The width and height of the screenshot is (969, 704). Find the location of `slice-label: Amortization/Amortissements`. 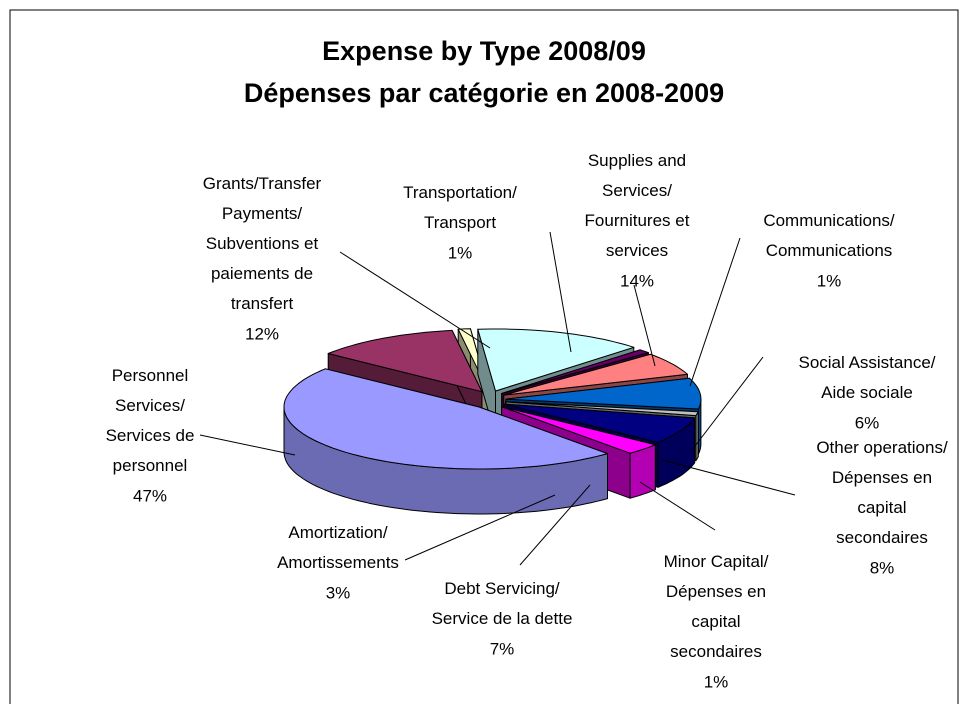

slice-label: Amortization/Amortissements is located at coordinates (338, 547).